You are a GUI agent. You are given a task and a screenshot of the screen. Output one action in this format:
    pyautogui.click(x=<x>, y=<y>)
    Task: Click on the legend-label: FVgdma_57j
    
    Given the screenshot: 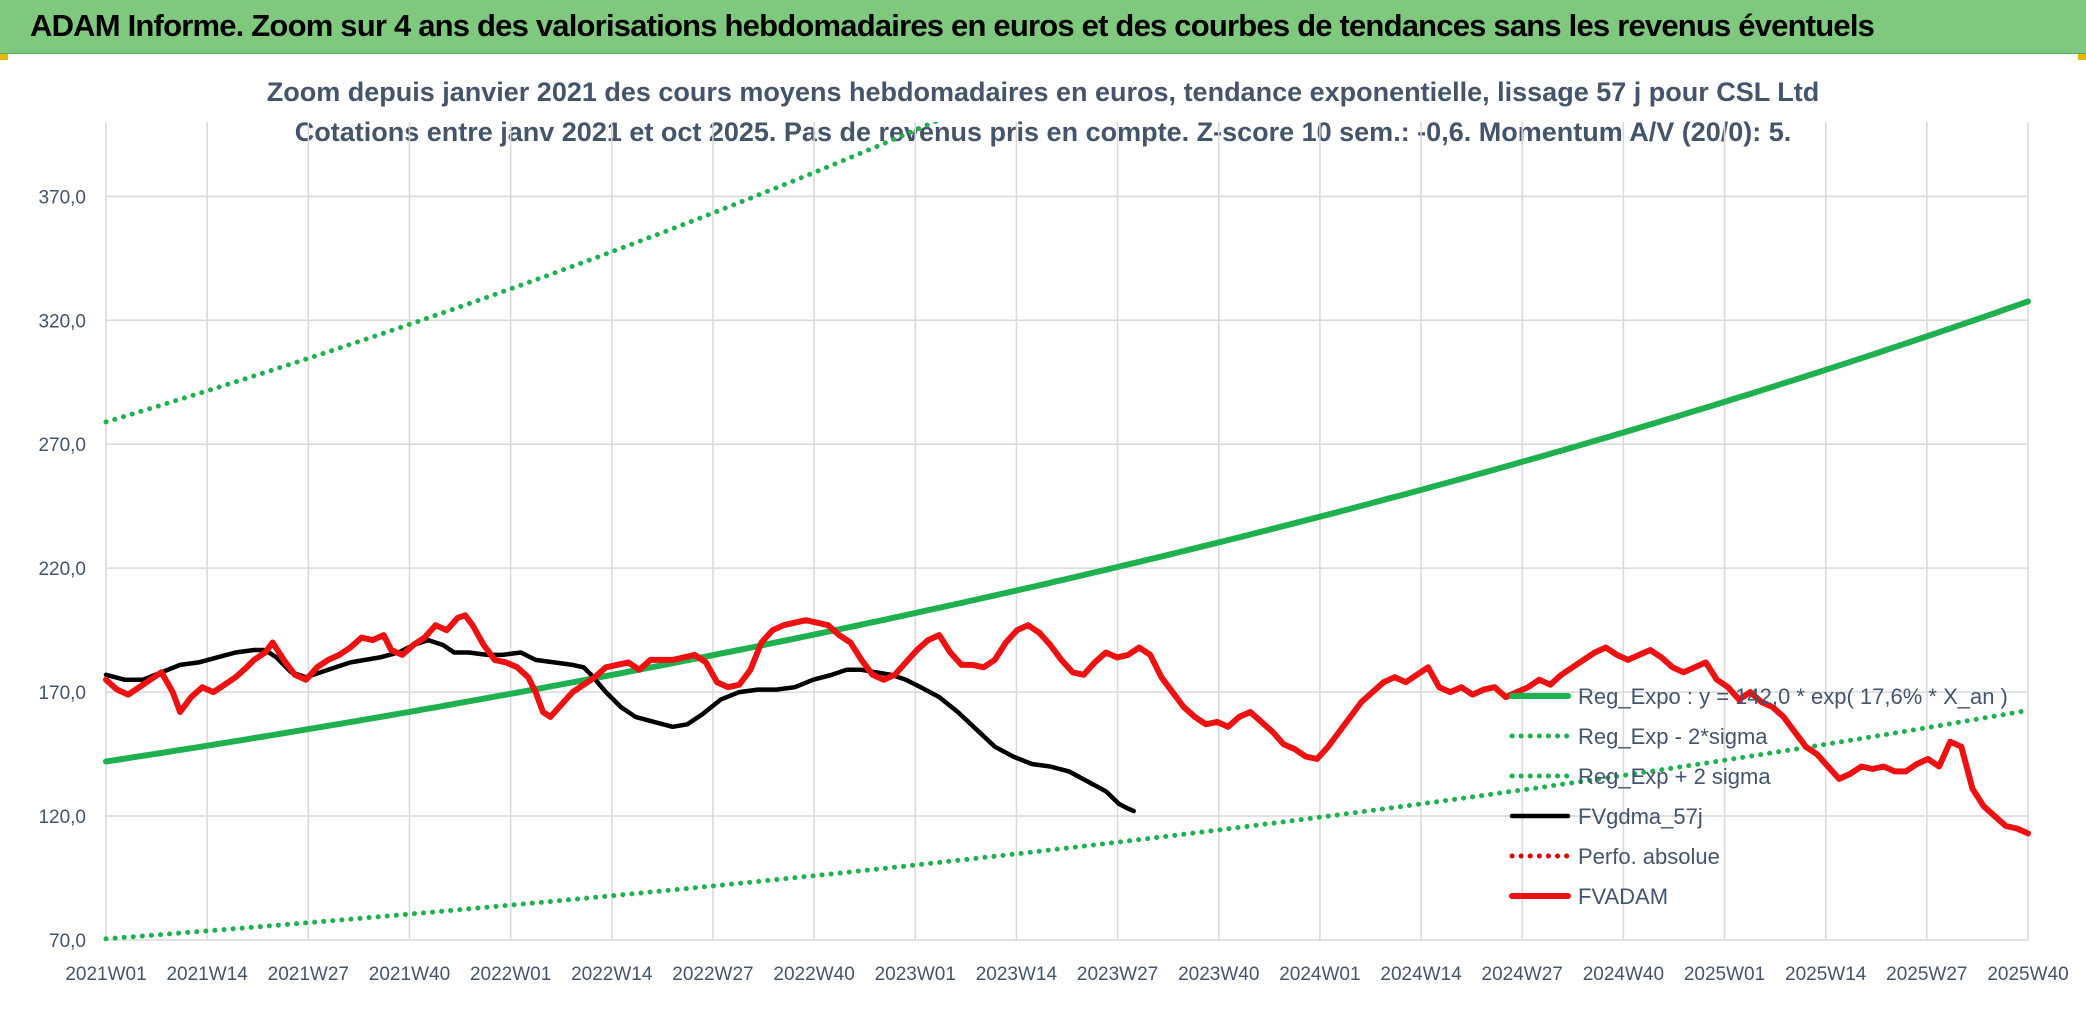 What is the action you would take?
    pyautogui.click(x=1640, y=816)
    